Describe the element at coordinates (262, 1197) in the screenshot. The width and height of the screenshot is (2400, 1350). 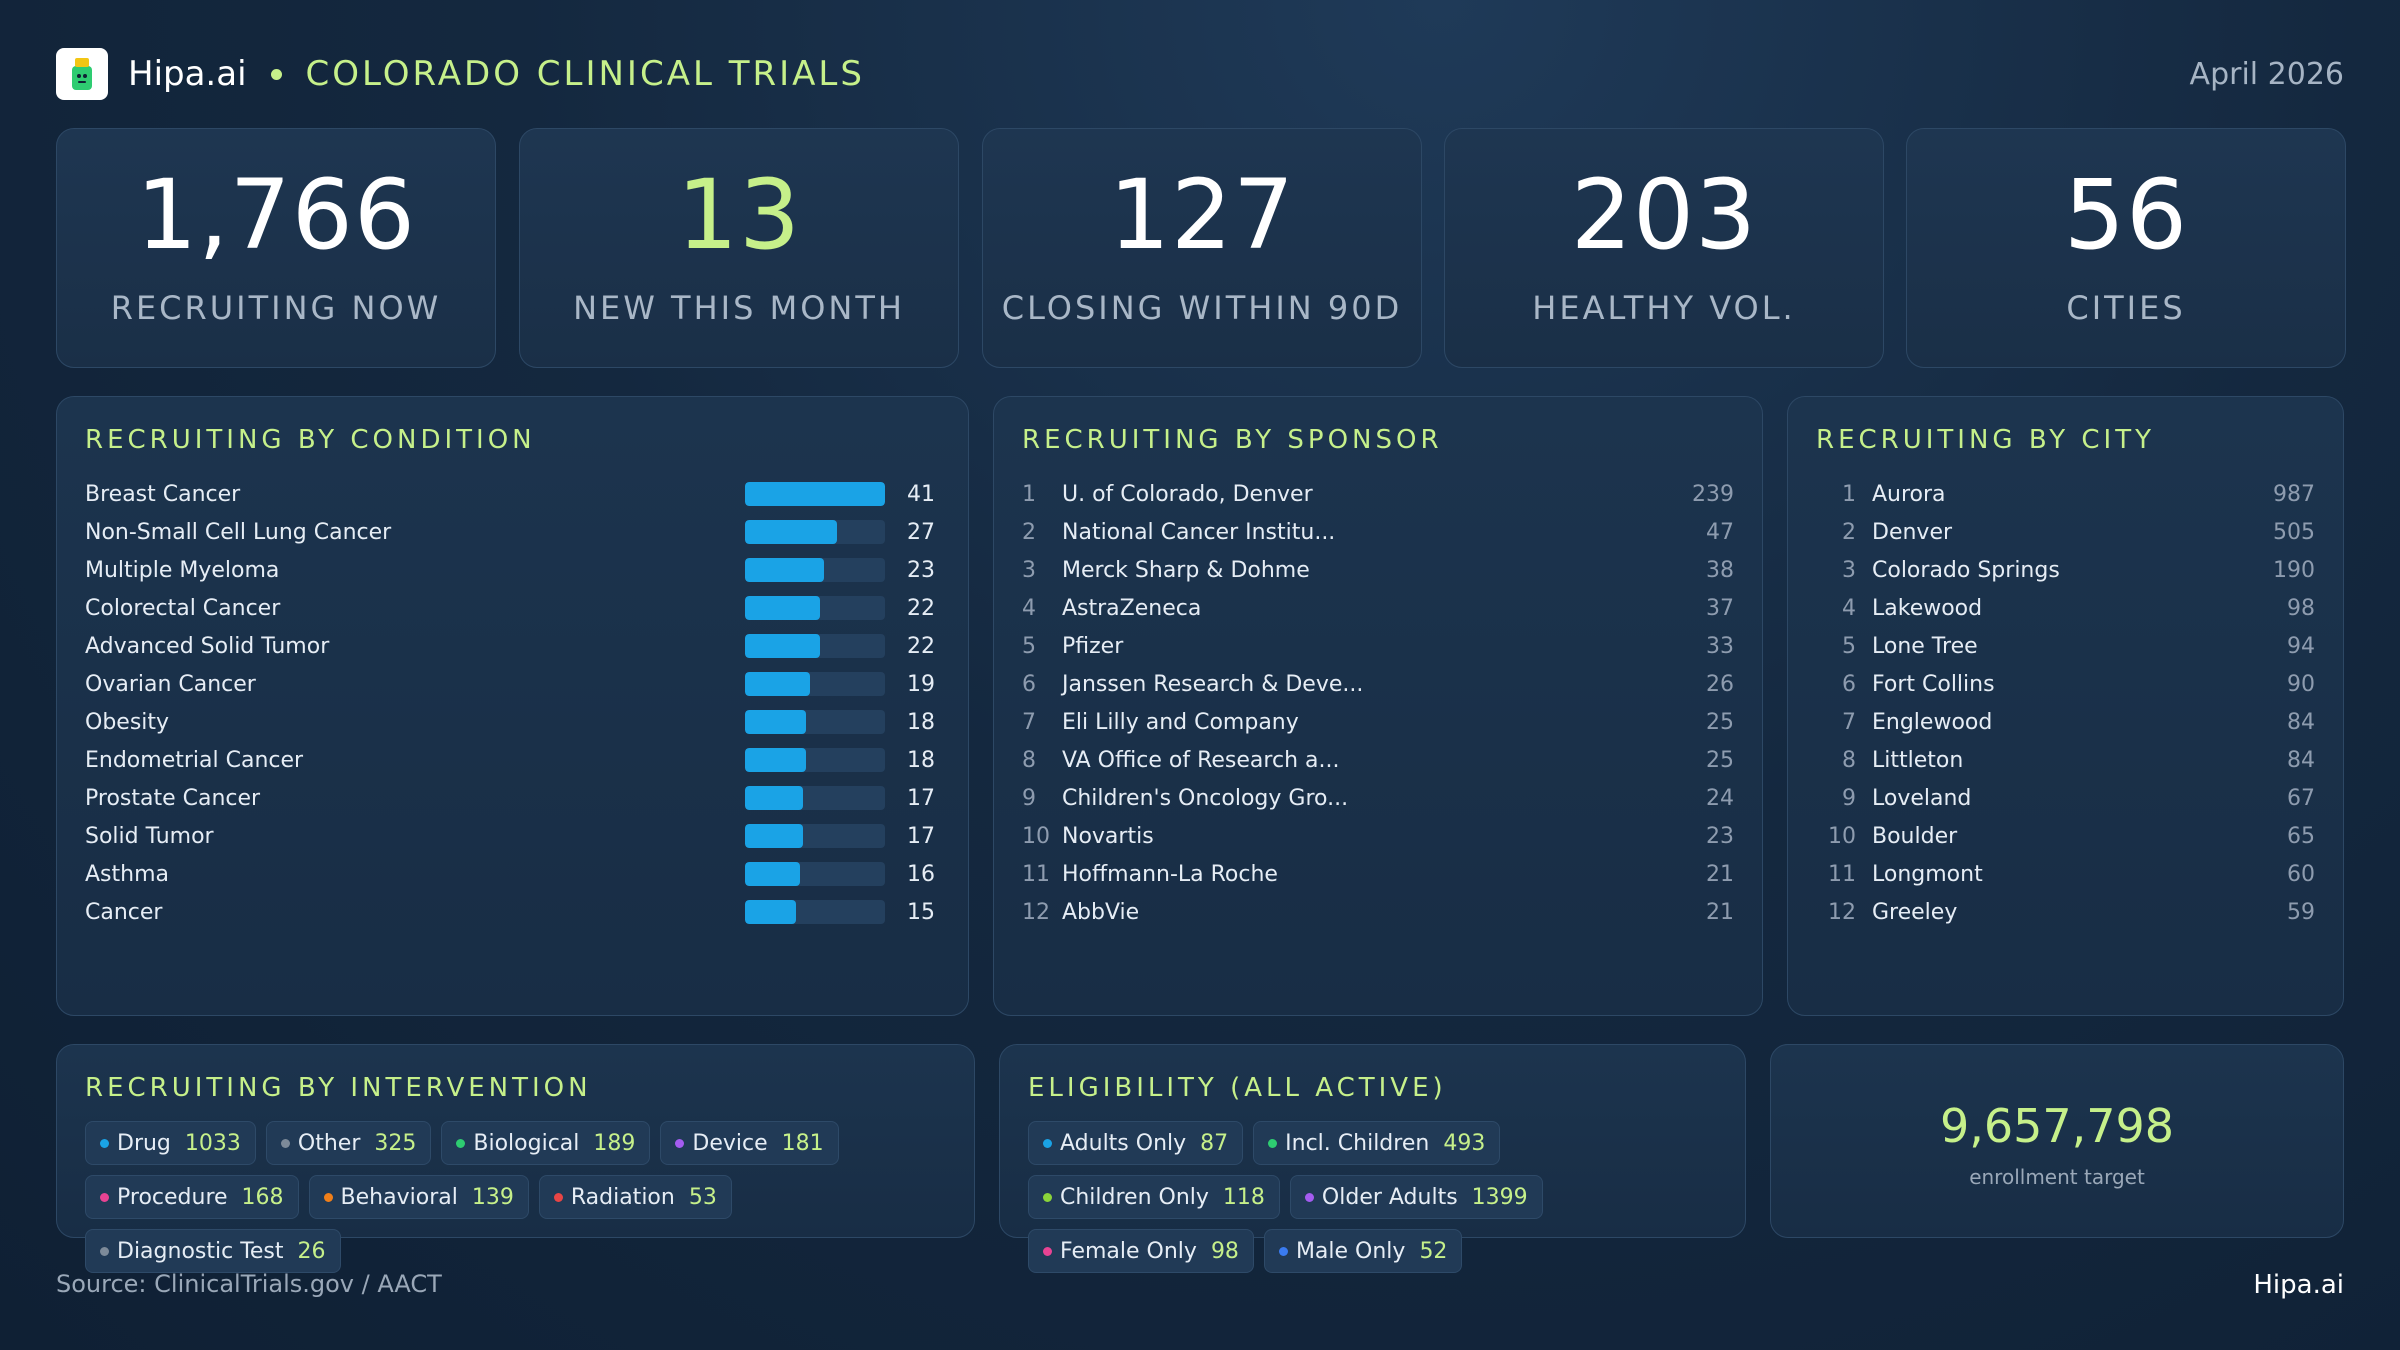
I see `chip-count: 168` at that location.